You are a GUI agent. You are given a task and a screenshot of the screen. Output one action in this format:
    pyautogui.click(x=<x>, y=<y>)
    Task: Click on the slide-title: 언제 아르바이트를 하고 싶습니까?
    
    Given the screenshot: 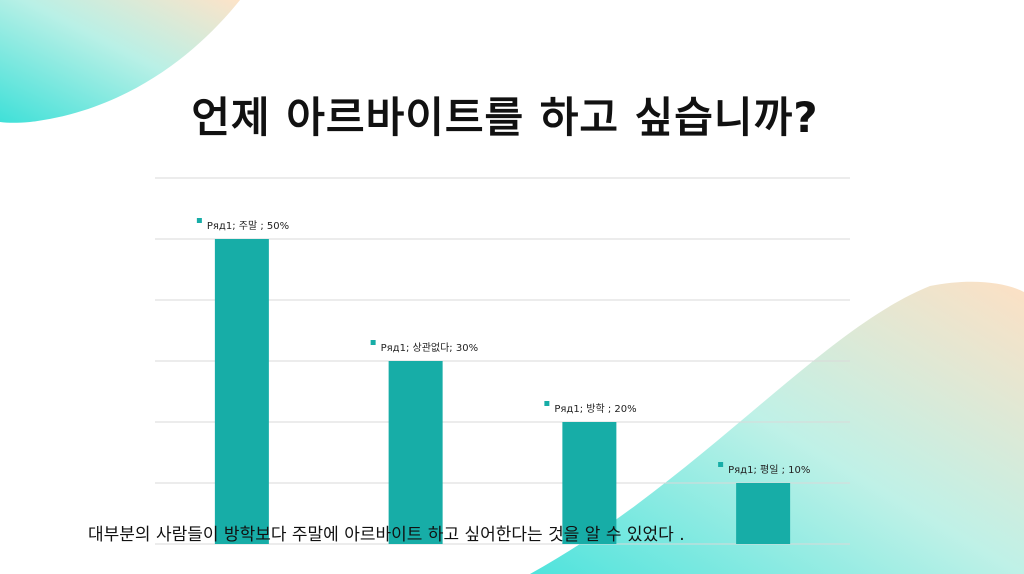 What is the action you would take?
    pyautogui.click(x=505, y=117)
    